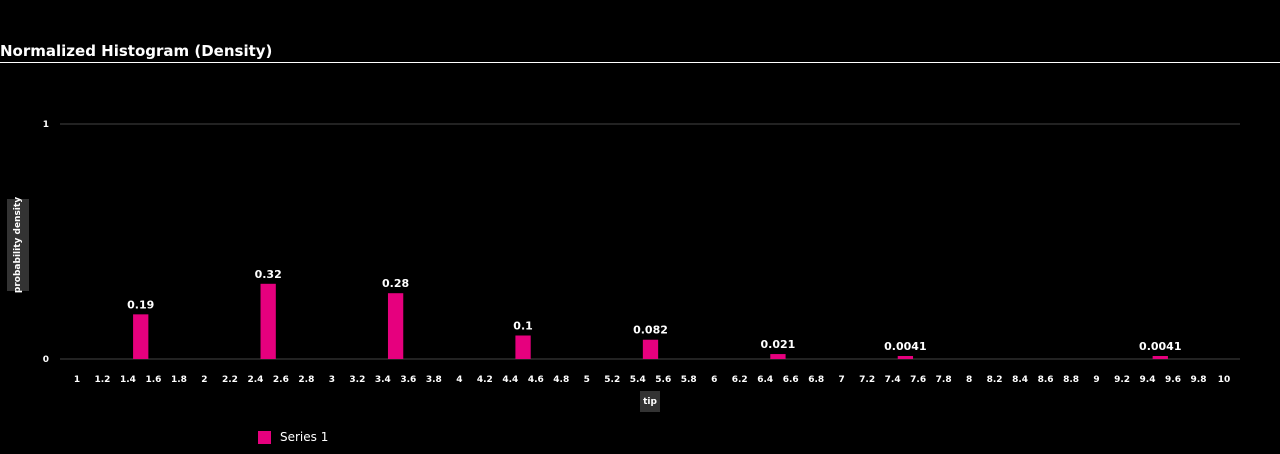  What do you see at coordinates (306, 380) in the screenshot?
I see `x-tick-label: 2.8` at bounding box center [306, 380].